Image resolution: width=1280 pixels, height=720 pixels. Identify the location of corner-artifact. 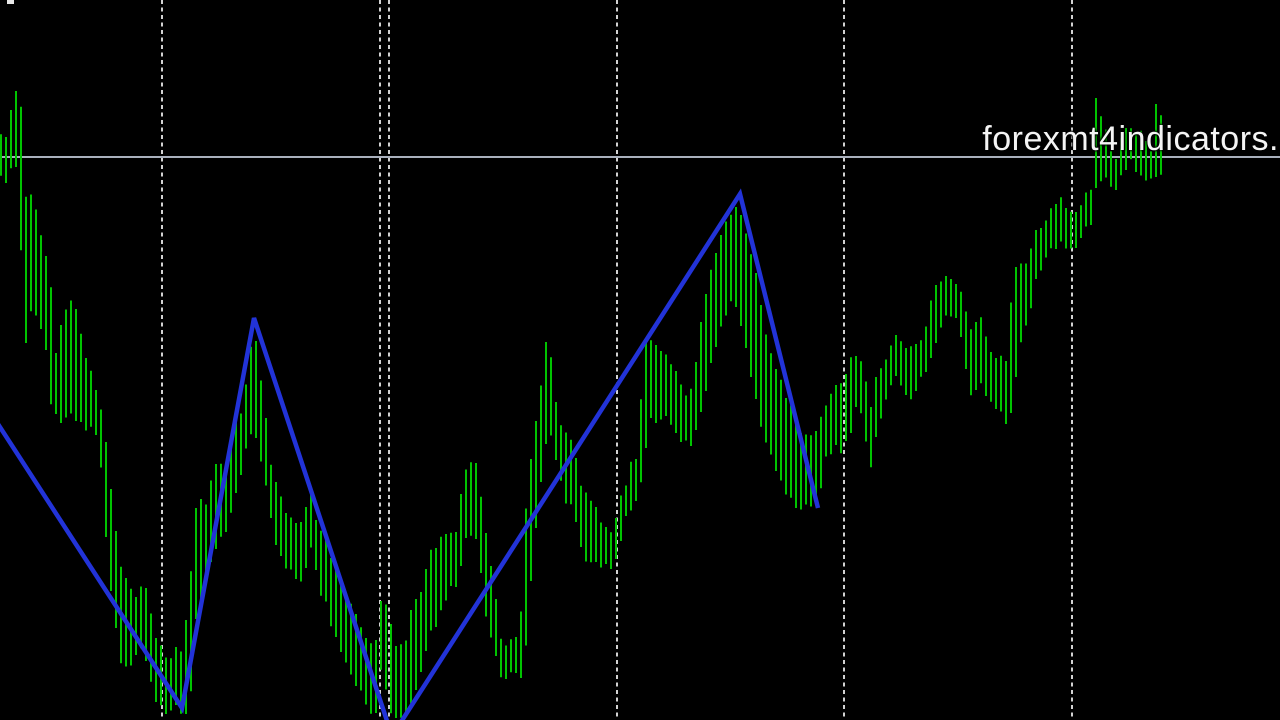
(10, 2).